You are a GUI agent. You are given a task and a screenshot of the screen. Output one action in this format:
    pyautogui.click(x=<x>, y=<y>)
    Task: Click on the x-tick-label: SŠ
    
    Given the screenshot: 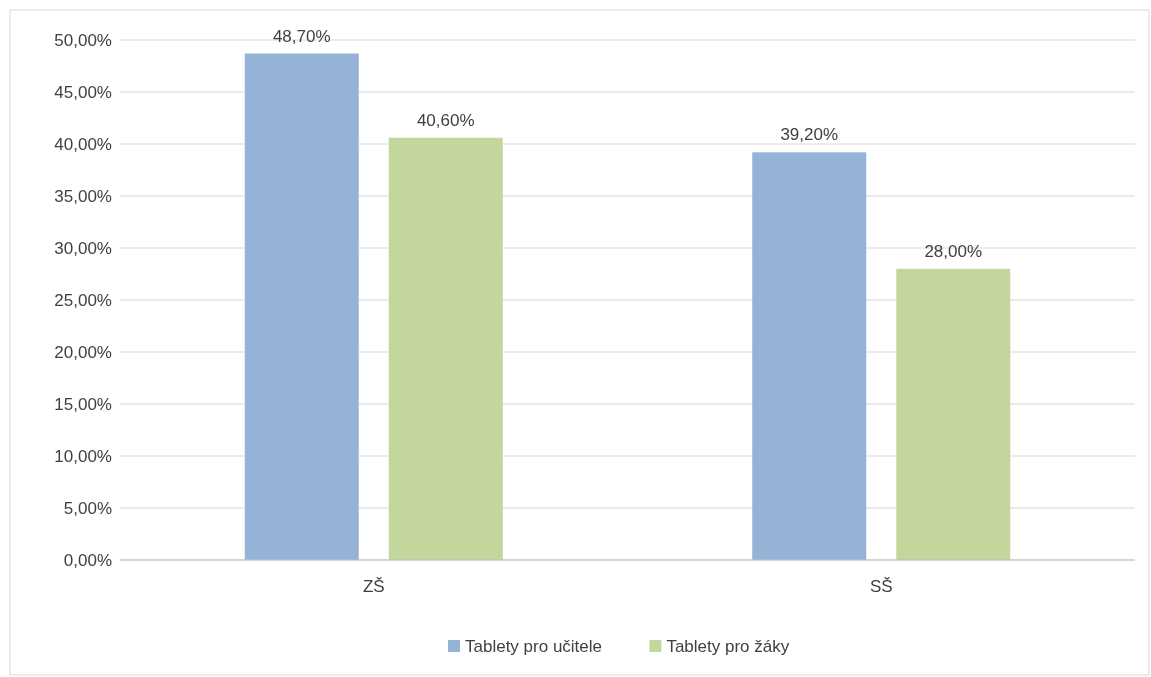 What is the action you would take?
    pyautogui.click(x=881, y=586)
    